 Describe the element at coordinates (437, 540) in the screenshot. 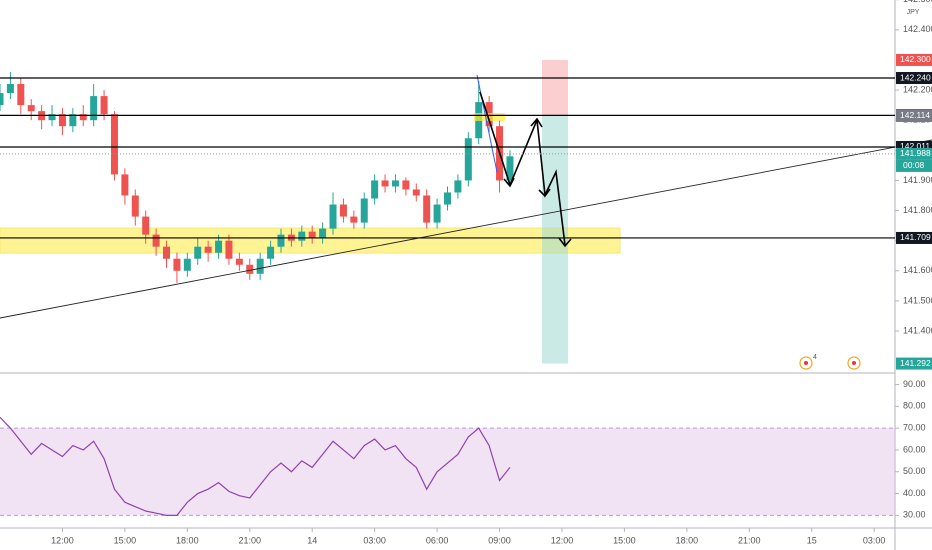

I see `x-tick-label: 06:00` at that location.